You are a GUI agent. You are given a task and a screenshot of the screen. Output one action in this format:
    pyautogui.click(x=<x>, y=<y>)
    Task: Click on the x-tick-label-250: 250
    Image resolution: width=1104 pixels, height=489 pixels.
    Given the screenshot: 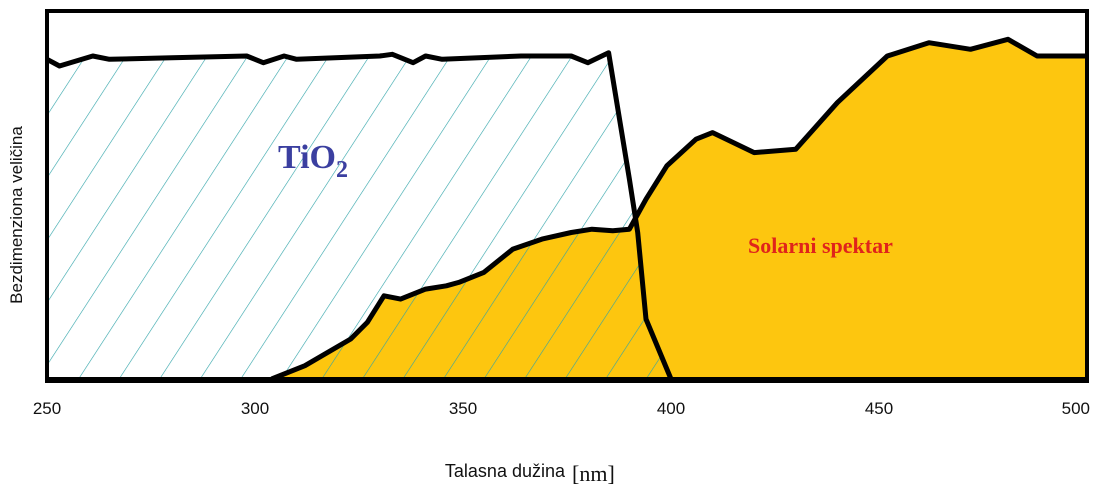 What is the action you would take?
    pyautogui.click(x=47, y=408)
    